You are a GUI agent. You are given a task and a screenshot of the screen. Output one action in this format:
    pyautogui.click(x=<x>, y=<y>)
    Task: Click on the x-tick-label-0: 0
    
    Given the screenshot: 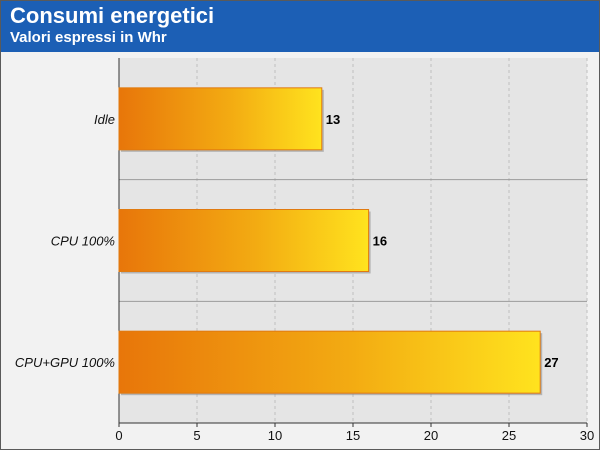 What is the action you would take?
    pyautogui.click(x=118, y=435)
    